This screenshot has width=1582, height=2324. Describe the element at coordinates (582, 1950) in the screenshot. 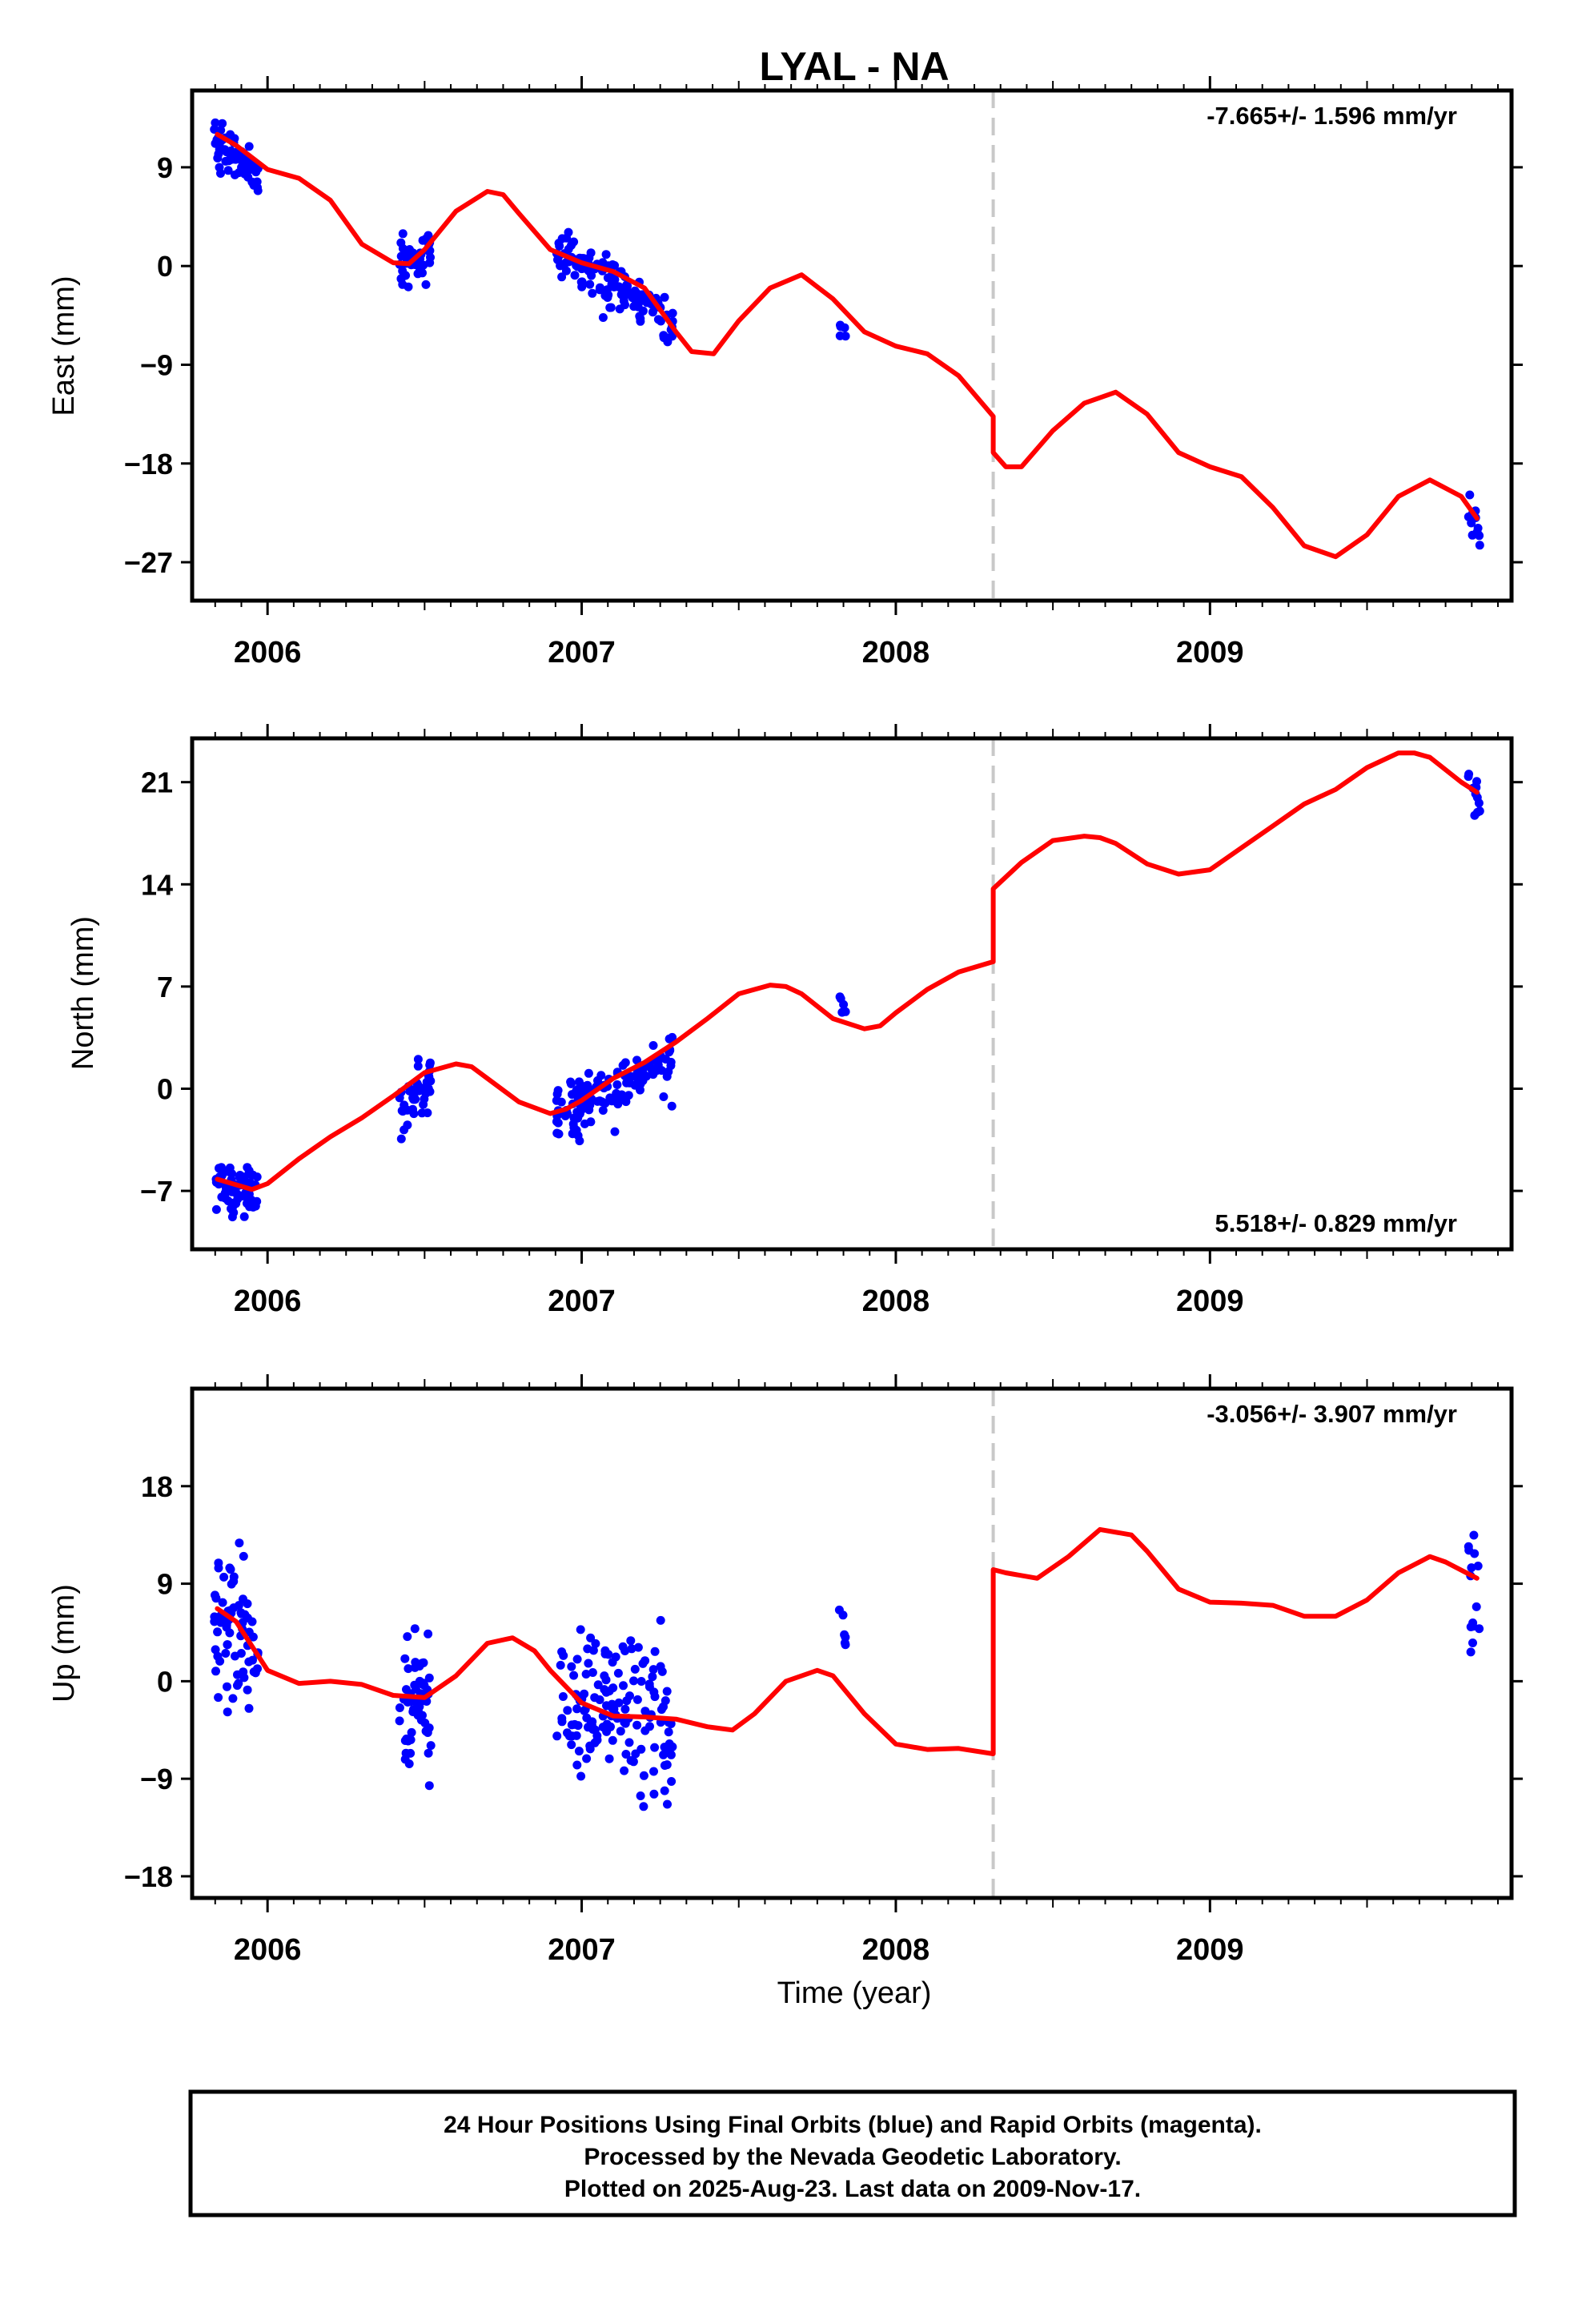

I see `x-tick-label: 2007` at that location.